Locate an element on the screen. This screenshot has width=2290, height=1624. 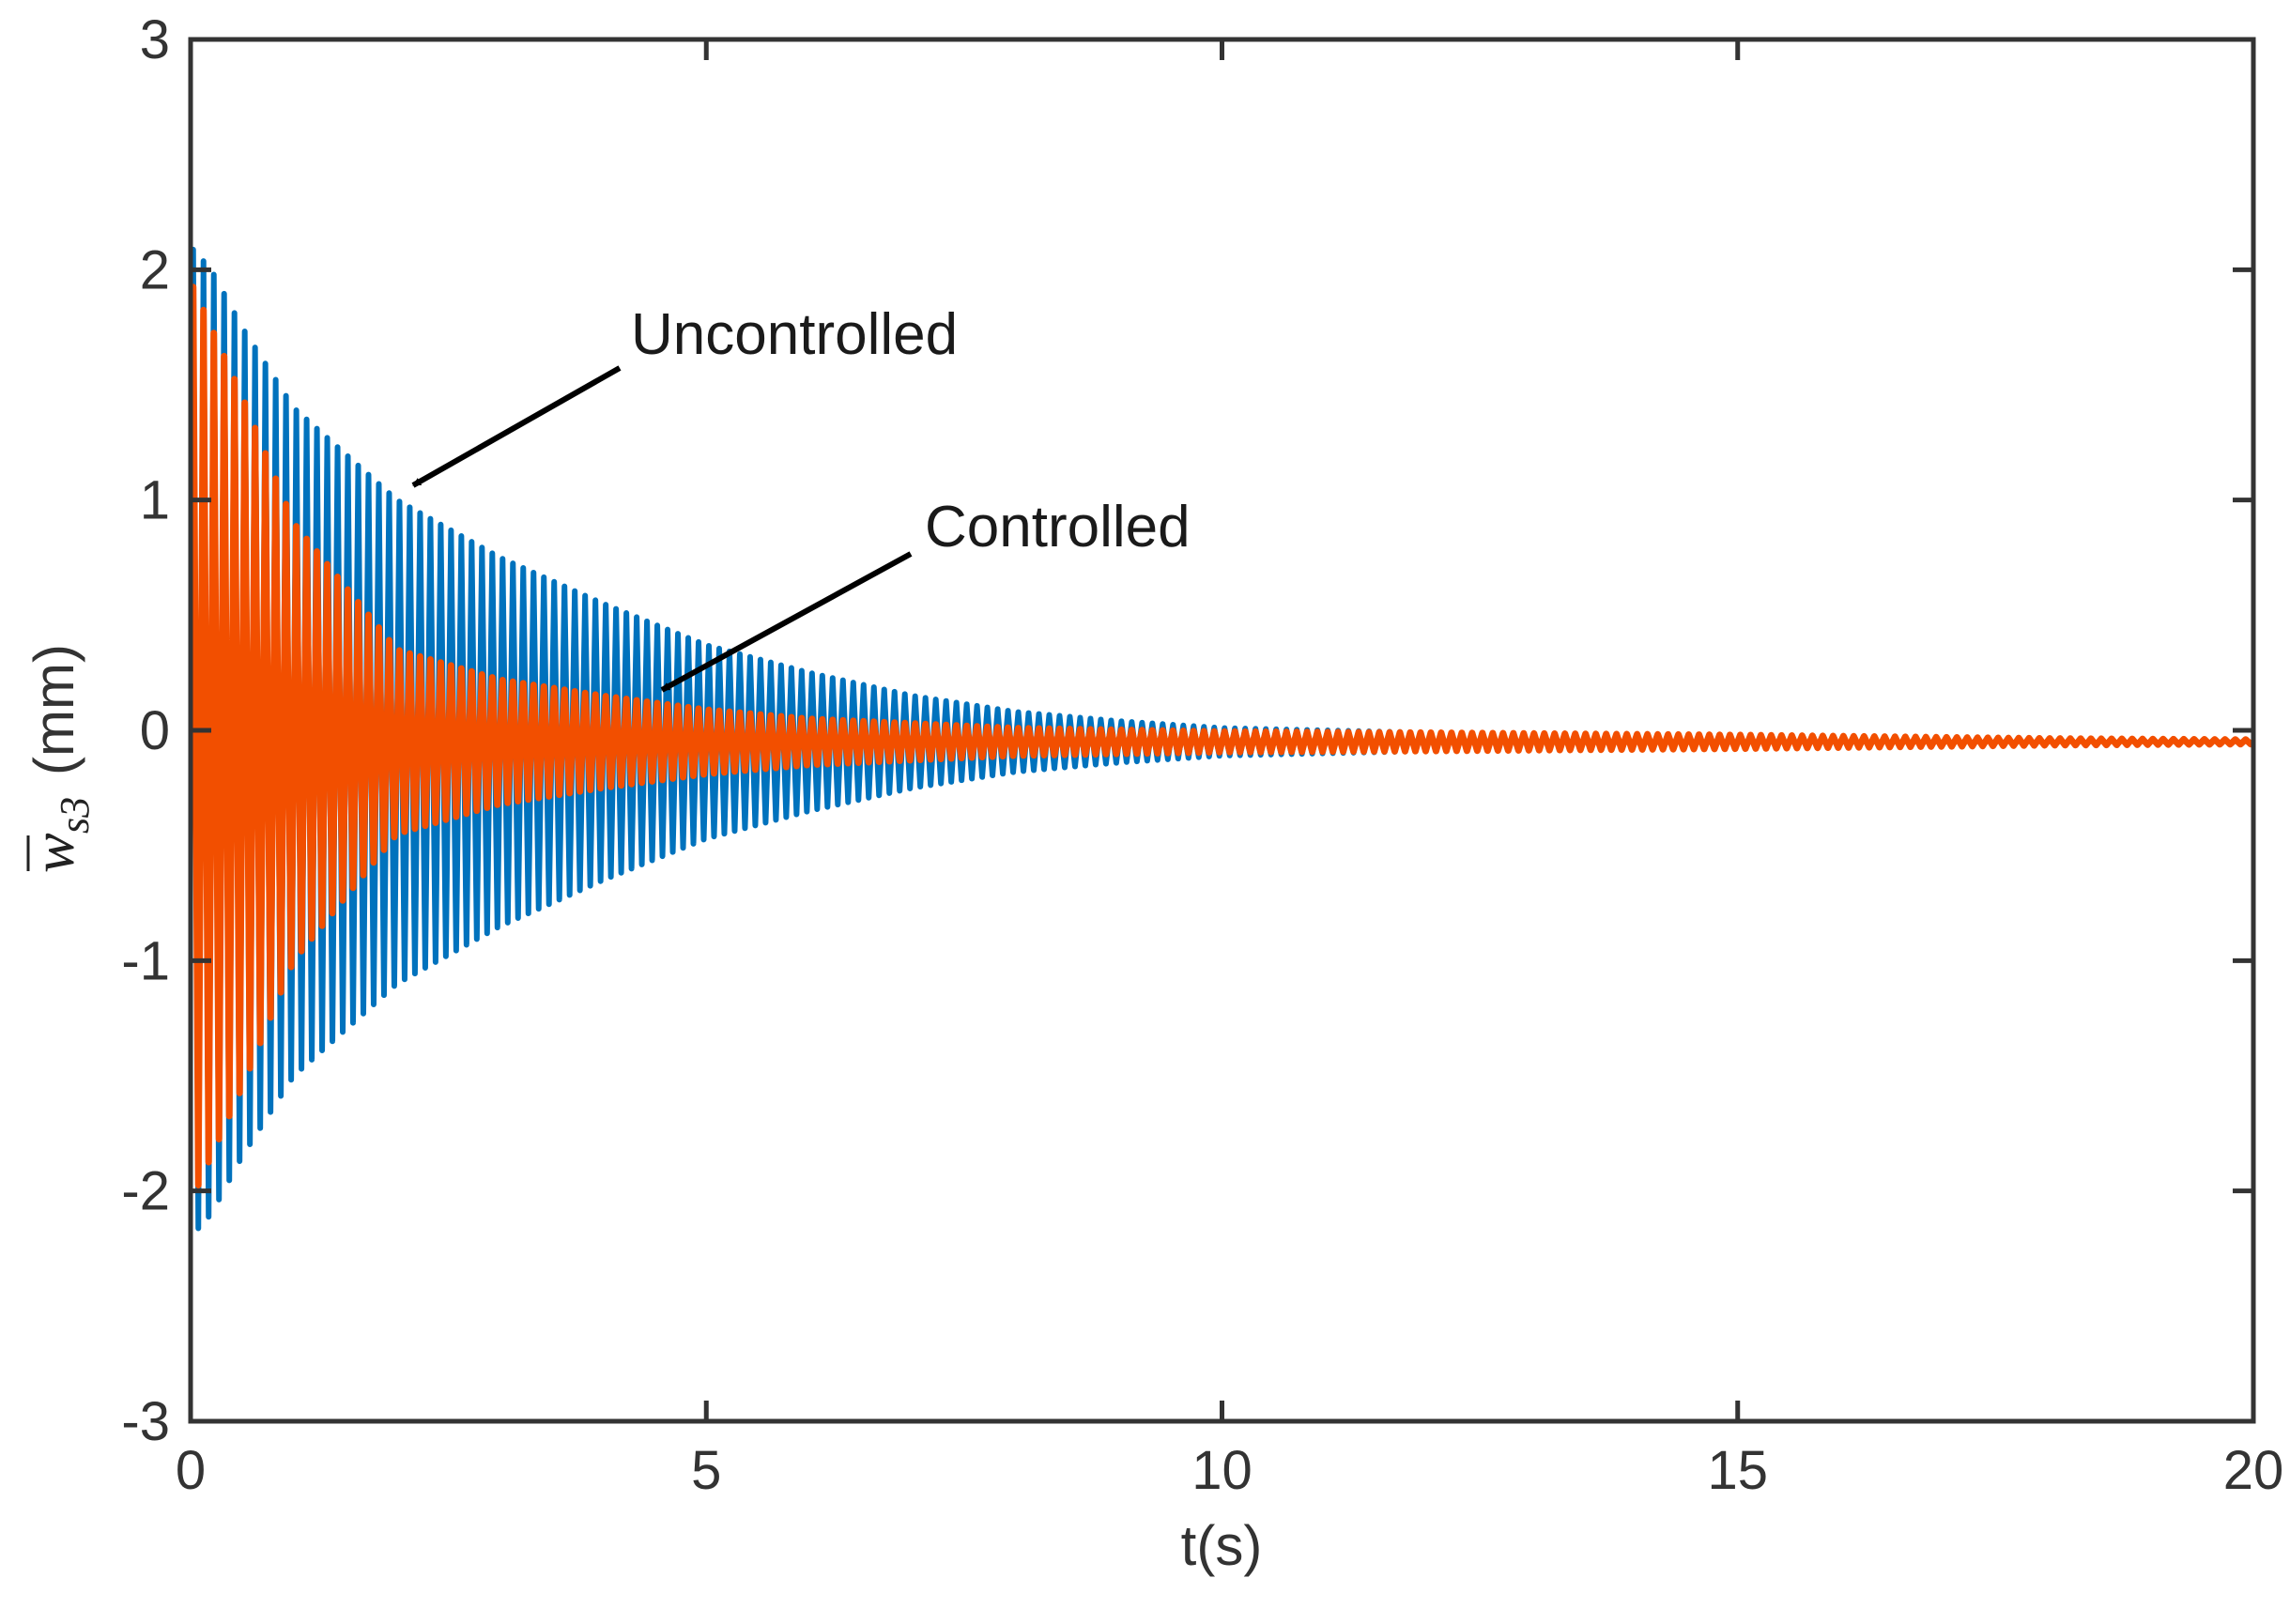
y-axis-label: w s3 (mm) is located at coordinates (59, 759).